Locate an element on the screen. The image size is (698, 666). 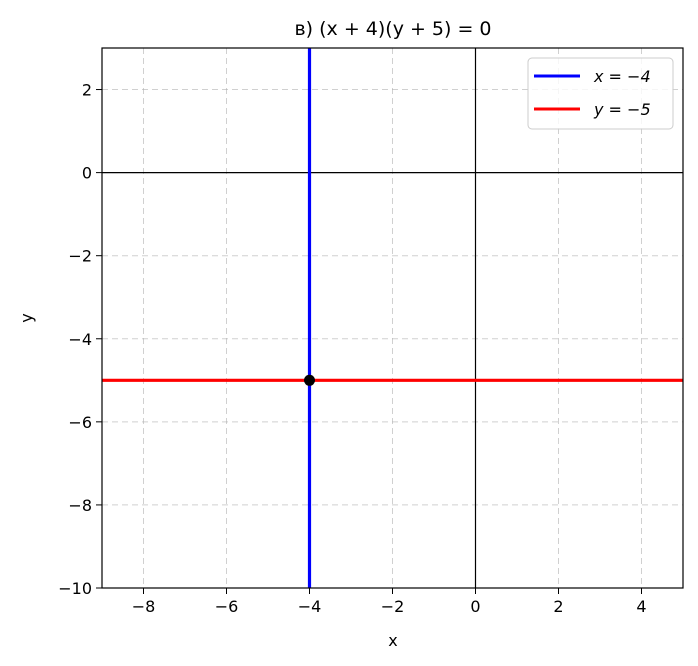
y-tick-label: −10 is located at coordinates (75, 588).